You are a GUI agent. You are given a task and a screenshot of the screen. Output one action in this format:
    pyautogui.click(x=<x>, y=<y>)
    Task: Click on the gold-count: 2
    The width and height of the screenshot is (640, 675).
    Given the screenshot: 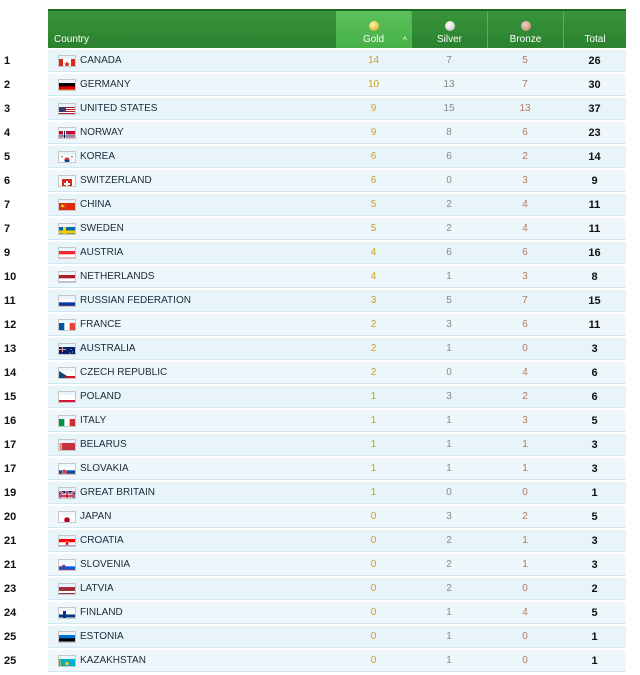 What is the action you would take?
    pyautogui.click(x=373, y=324)
    